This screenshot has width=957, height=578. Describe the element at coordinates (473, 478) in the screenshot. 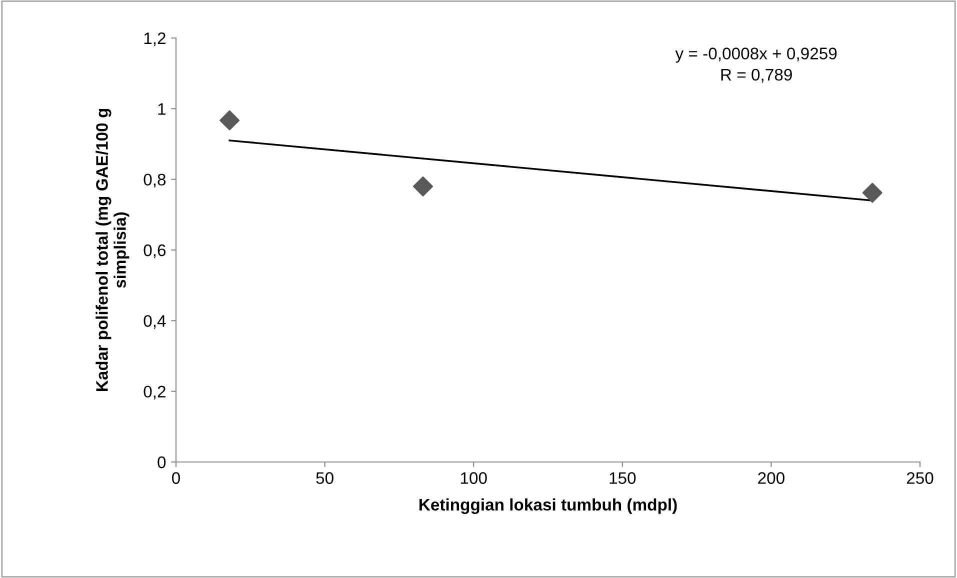

I see `x-tick-label: 100` at that location.